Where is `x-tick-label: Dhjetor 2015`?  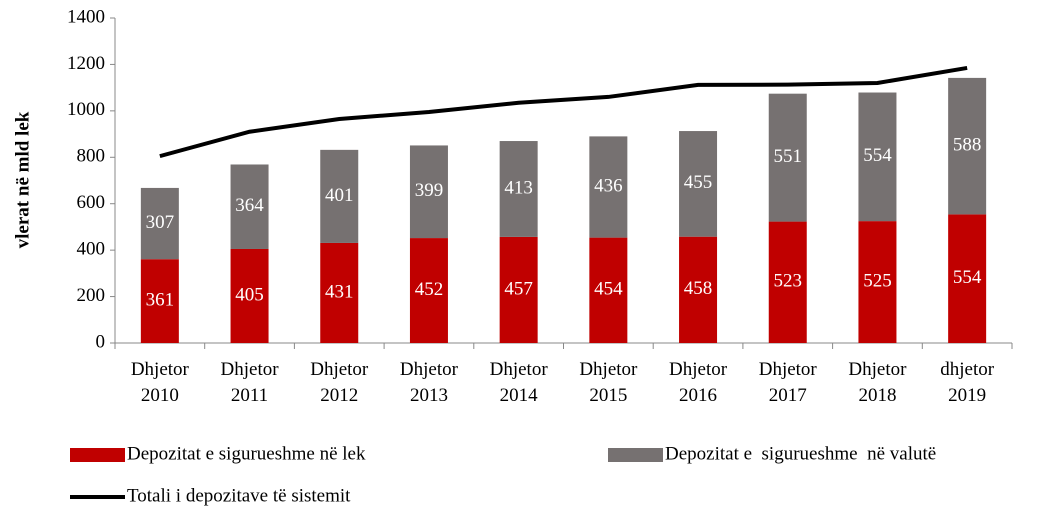 x-tick-label: Dhjetor 2015 is located at coordinates (608, 382).